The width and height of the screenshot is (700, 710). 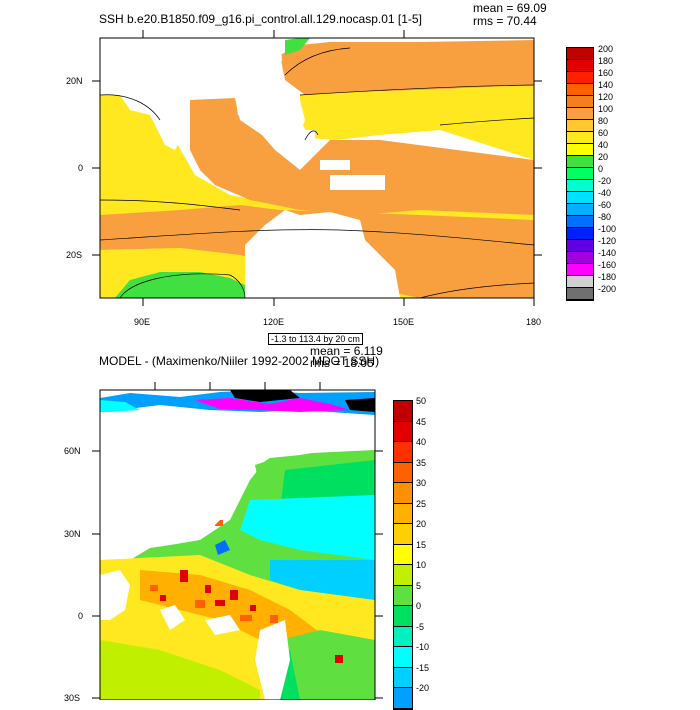 What do you see at coordinates (505, 21) in the screenshot?
I see `panel1-rms: rms = 70.44` at bounding box center [505, 21].